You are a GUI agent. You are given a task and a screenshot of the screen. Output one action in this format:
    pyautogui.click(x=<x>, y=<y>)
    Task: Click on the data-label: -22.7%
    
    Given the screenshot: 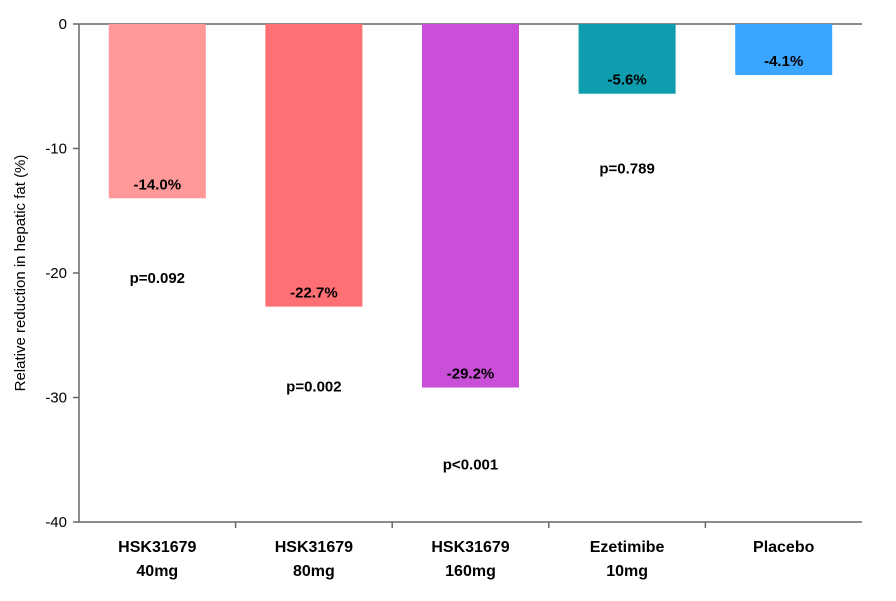 What is the action you would take?
    pyautogui.click(x=314, y=293)
    